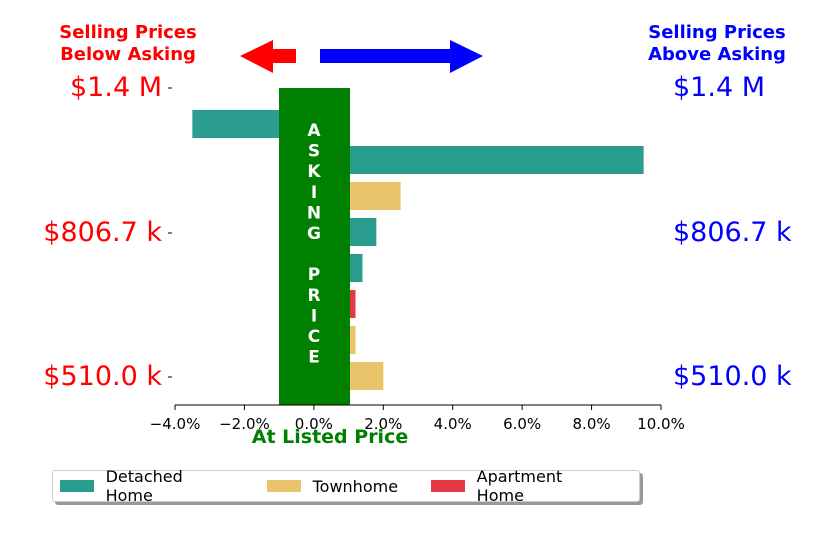 This screenshot has height=541, width=834. Describe the element at coordinates (383, 424) in the screenshot. I see `x-tick-label: 2.0%` at that location.